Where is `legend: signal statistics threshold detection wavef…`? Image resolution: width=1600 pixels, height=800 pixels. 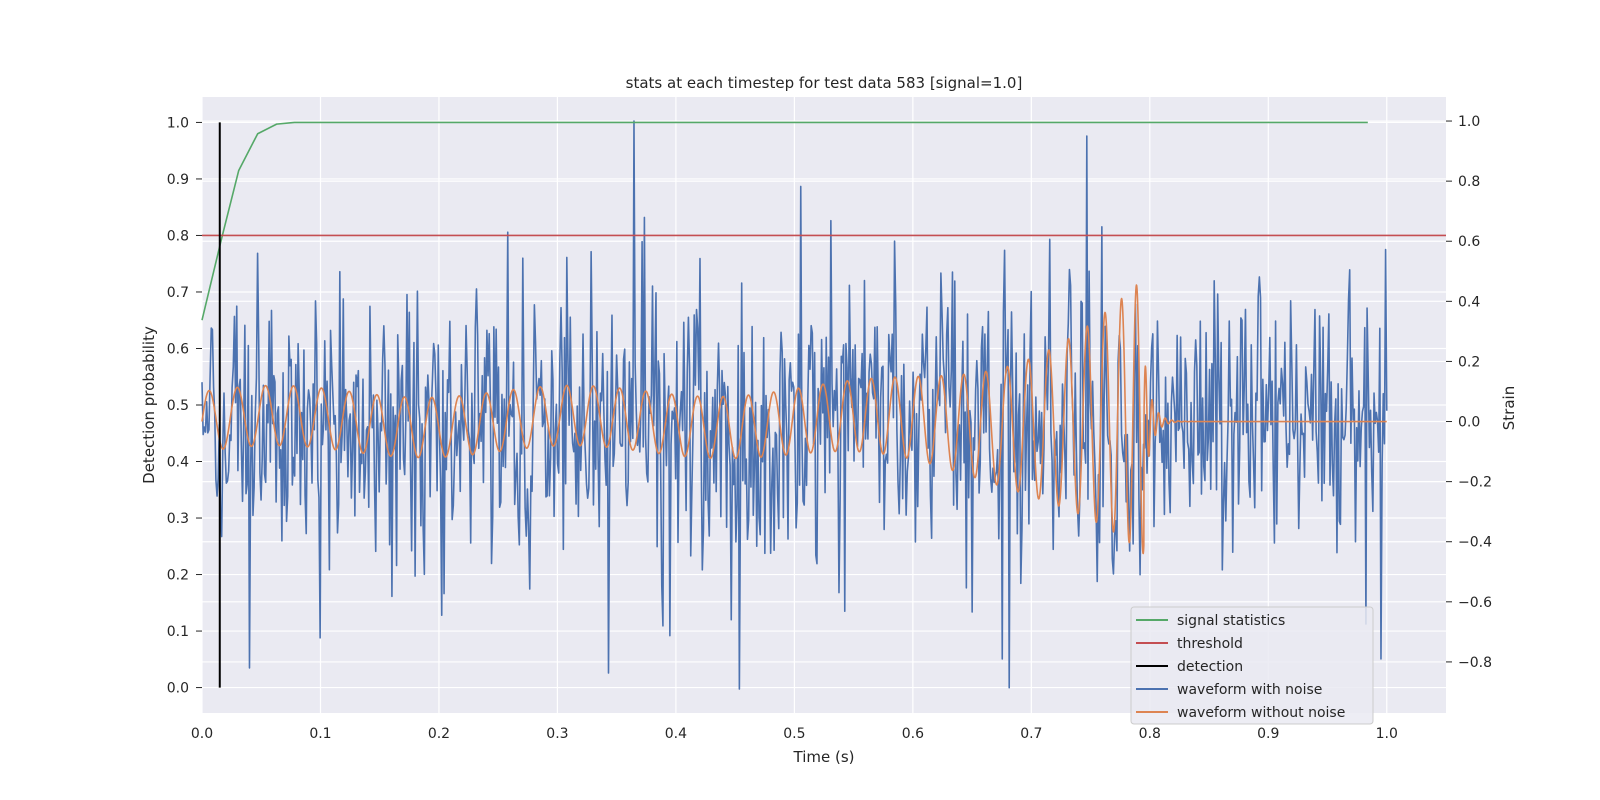
legend: signal statistics threshold detection wavef… is located at coordinates (1252, 665).